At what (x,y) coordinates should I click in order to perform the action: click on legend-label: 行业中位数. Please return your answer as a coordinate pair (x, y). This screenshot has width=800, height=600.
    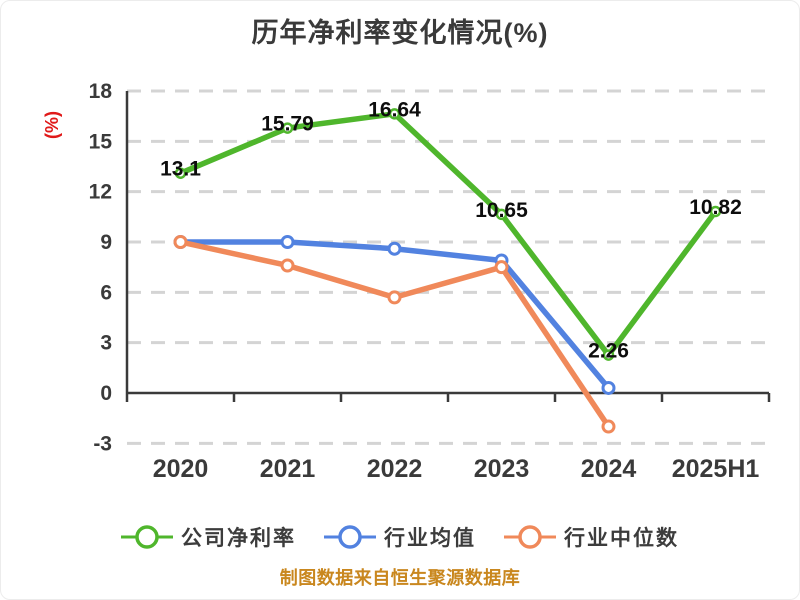
    Looking at the image, I should click on (621, 538).